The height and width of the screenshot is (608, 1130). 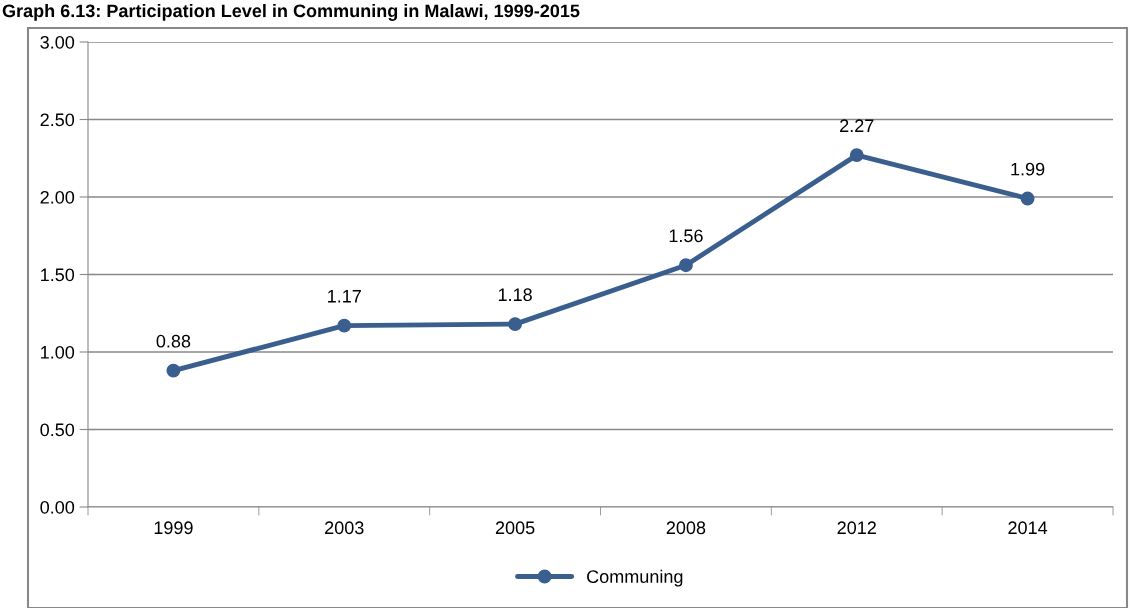 I want to click on data-label: 1.56, so click(x=686, y=236).